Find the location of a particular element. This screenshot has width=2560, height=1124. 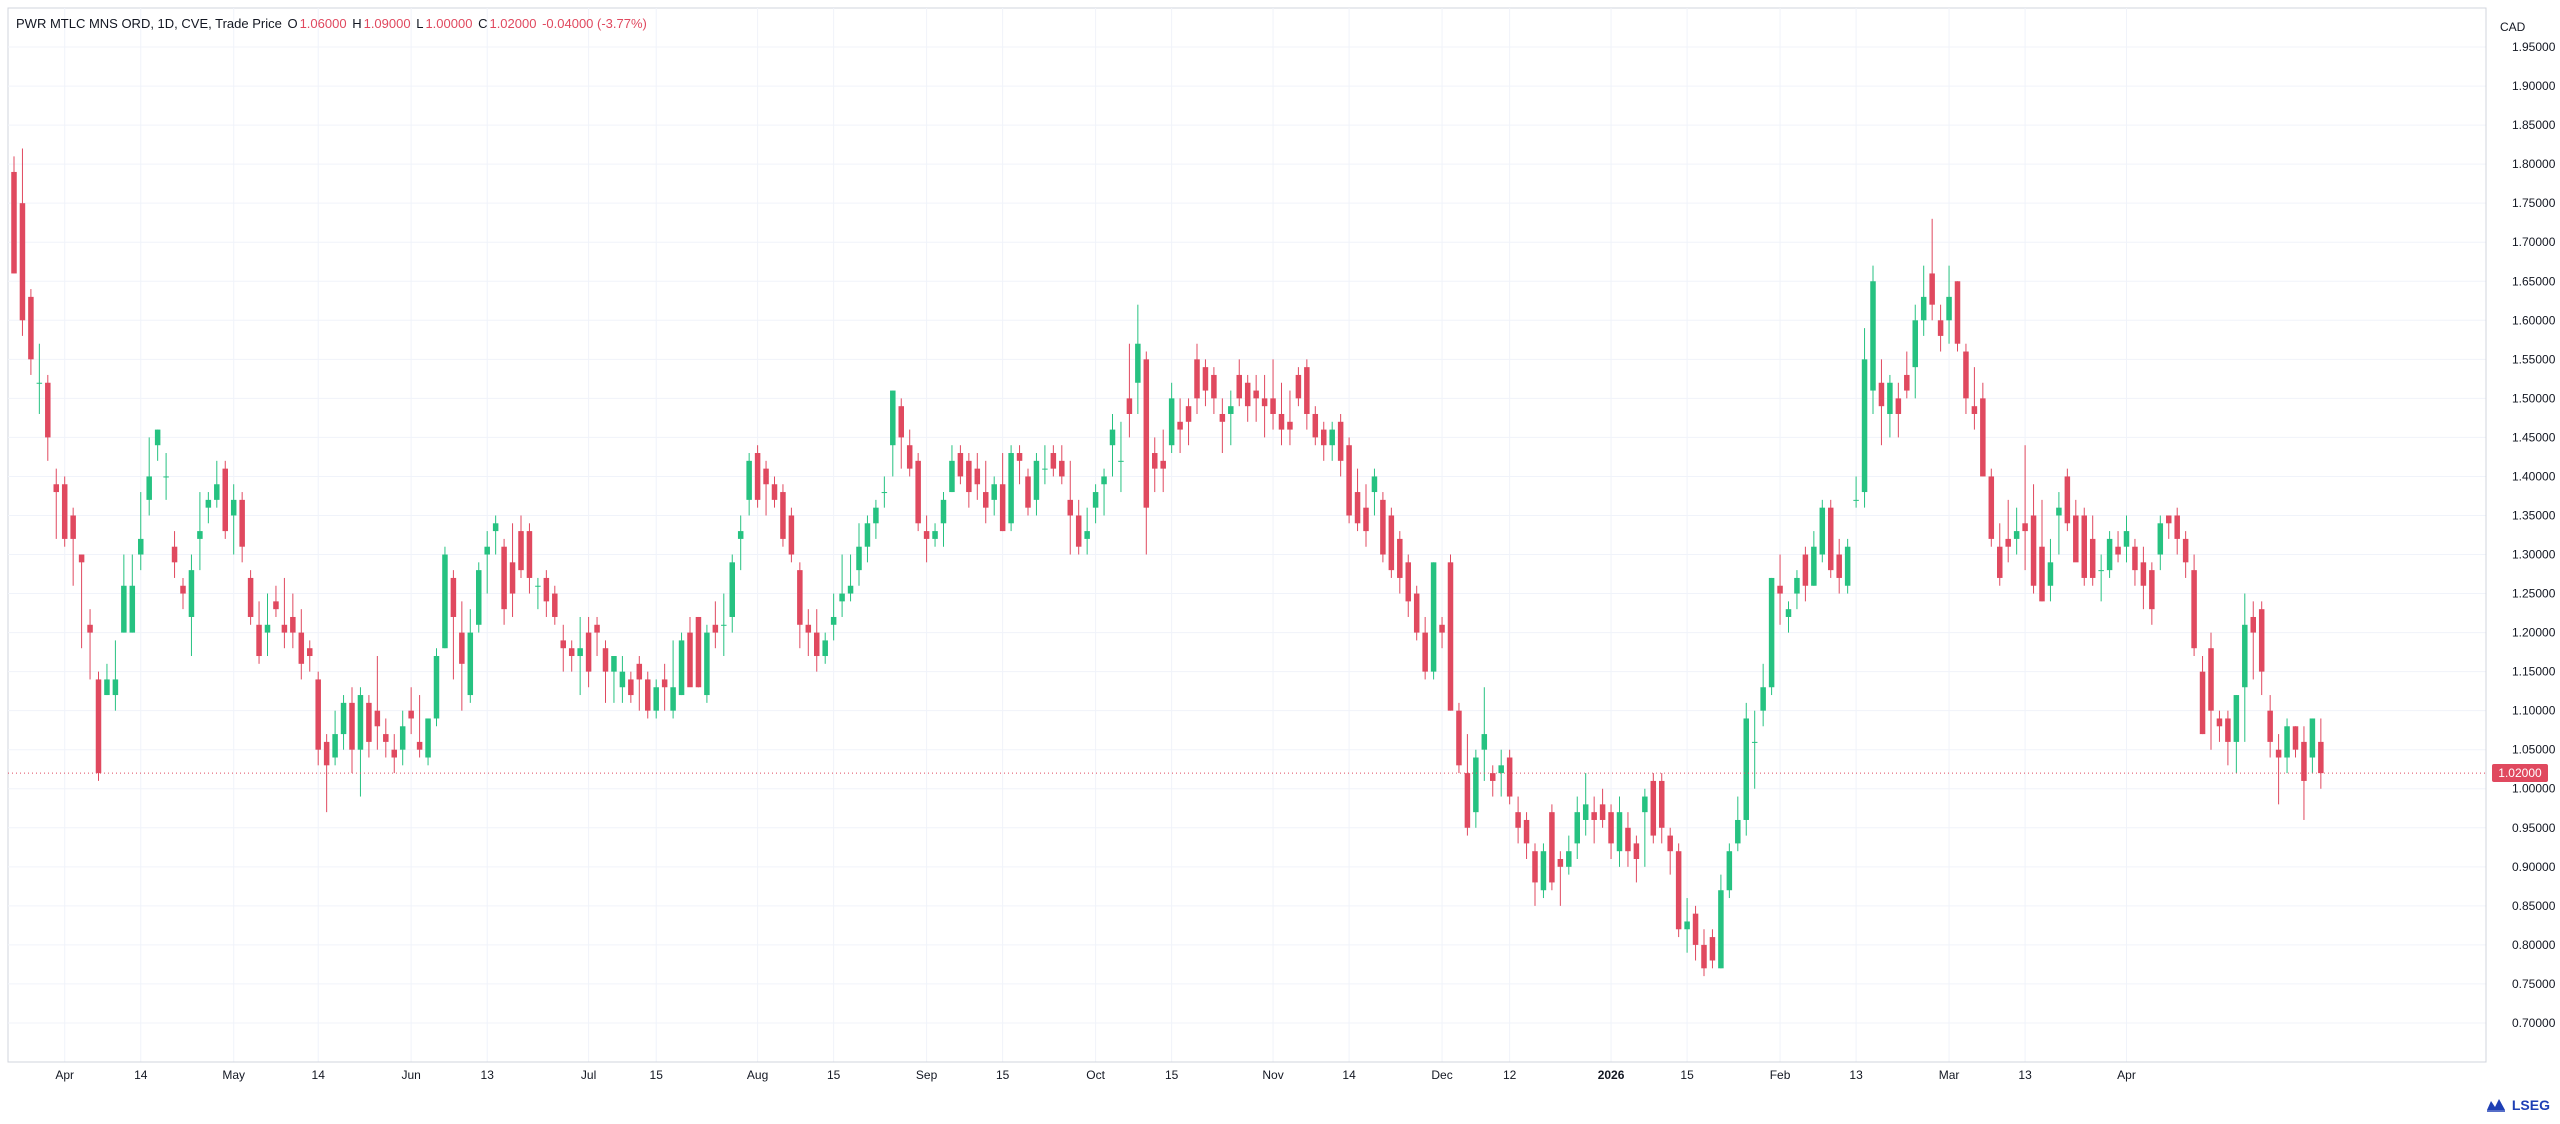

y-tick-label: 1.95000 is located at coordinates (2534, 47).